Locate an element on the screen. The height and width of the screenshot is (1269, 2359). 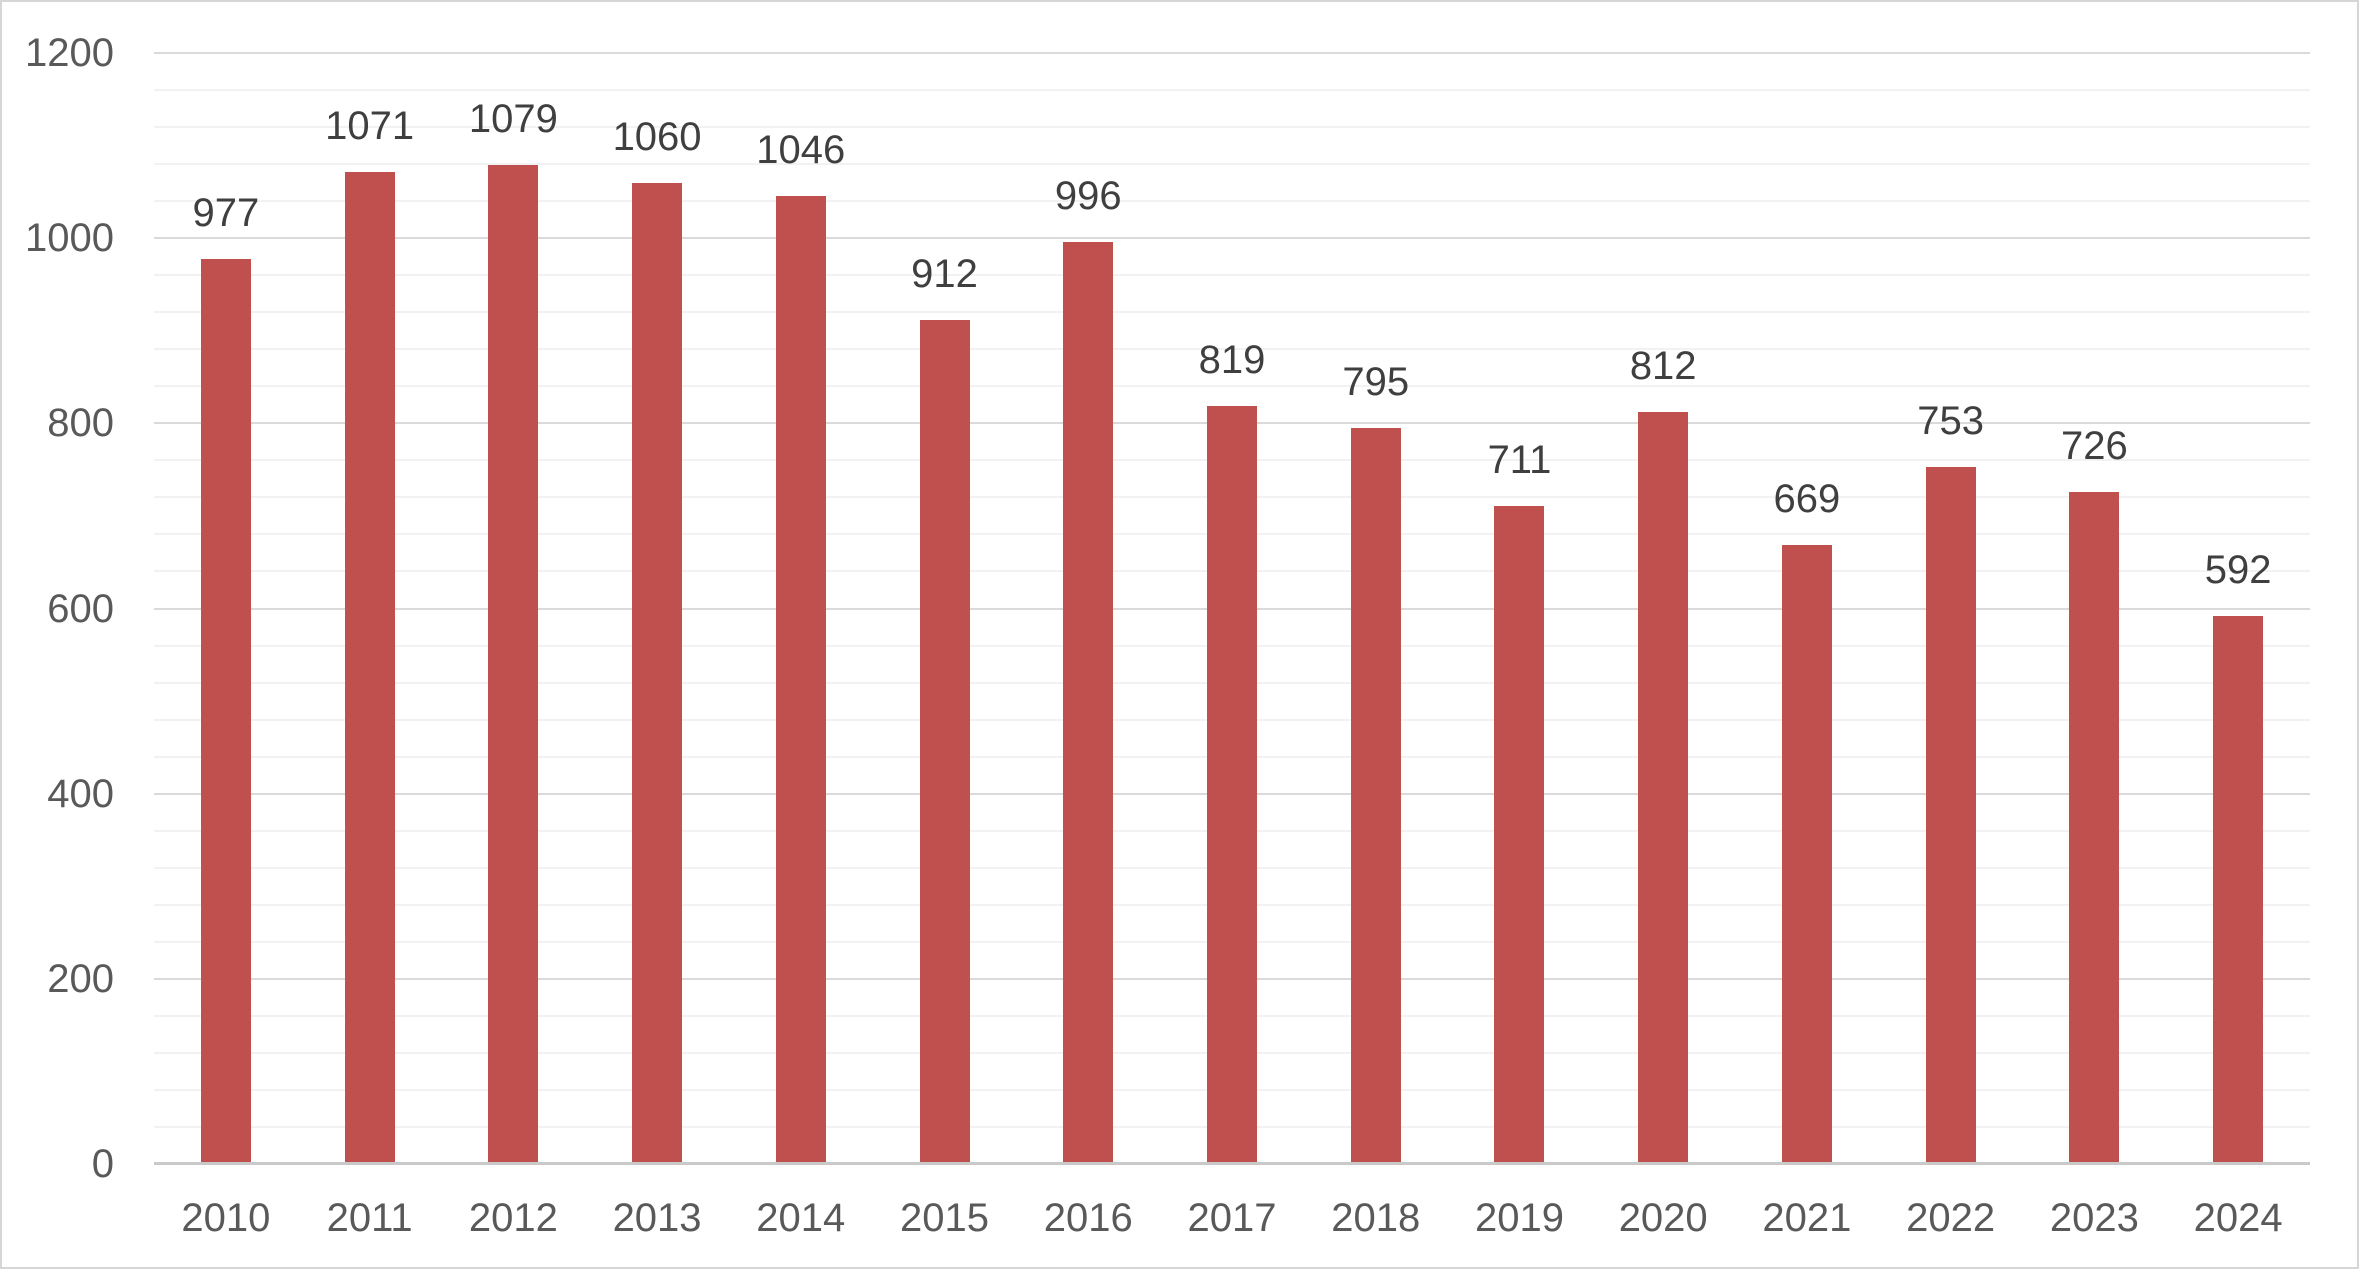
bar-2024 is located at coordinates (2238, 889).